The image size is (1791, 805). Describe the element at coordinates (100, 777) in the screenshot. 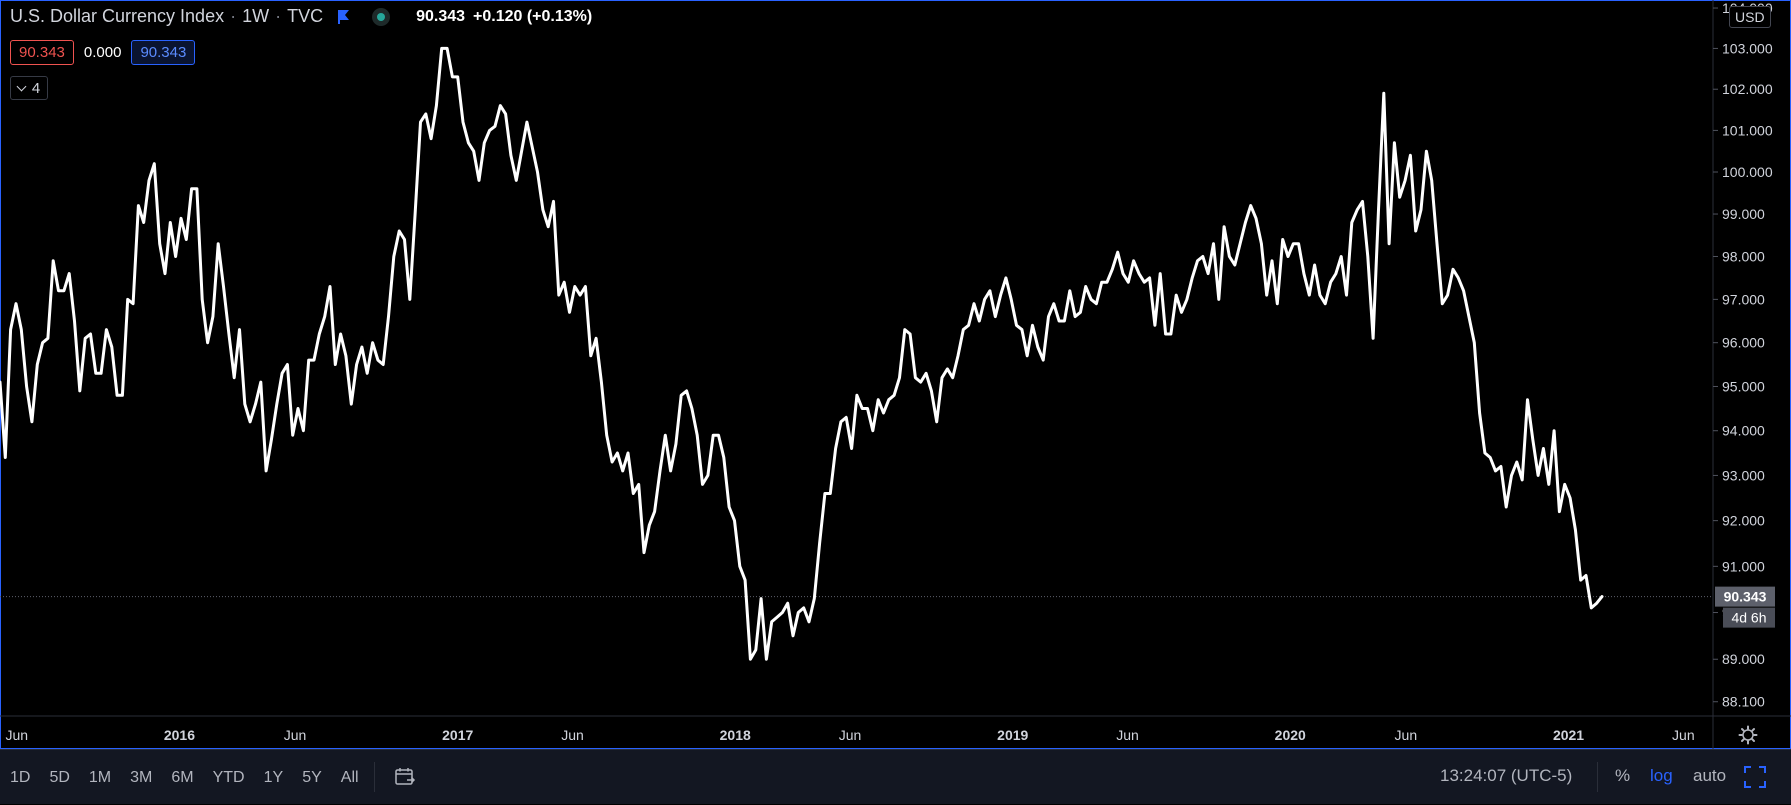

I see `range-button-1m: 1M` at that location.